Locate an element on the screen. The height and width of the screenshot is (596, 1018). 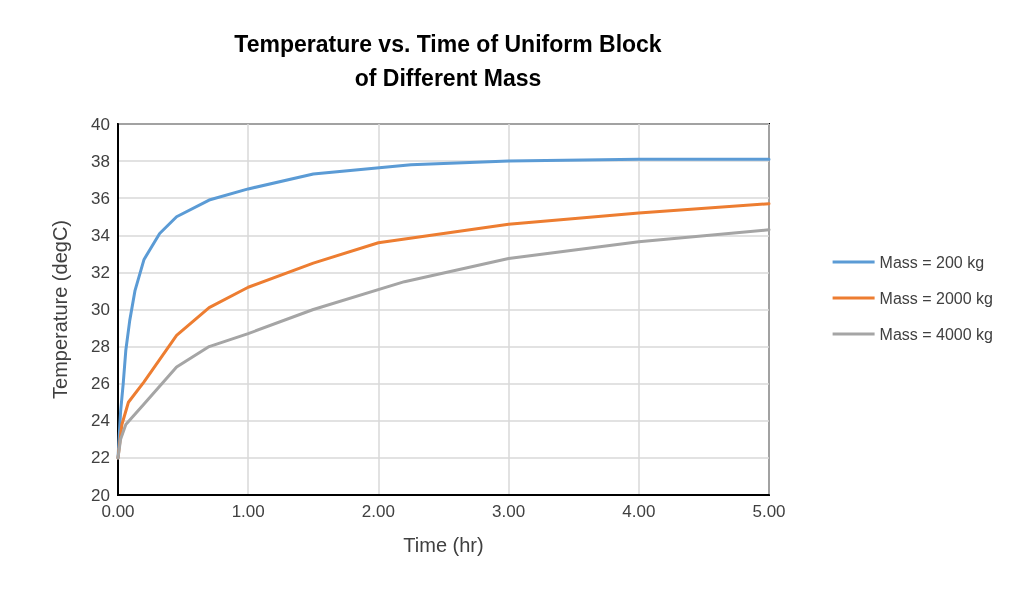
x-axis-title: Time (hr) is located at coordinates (443, 545).